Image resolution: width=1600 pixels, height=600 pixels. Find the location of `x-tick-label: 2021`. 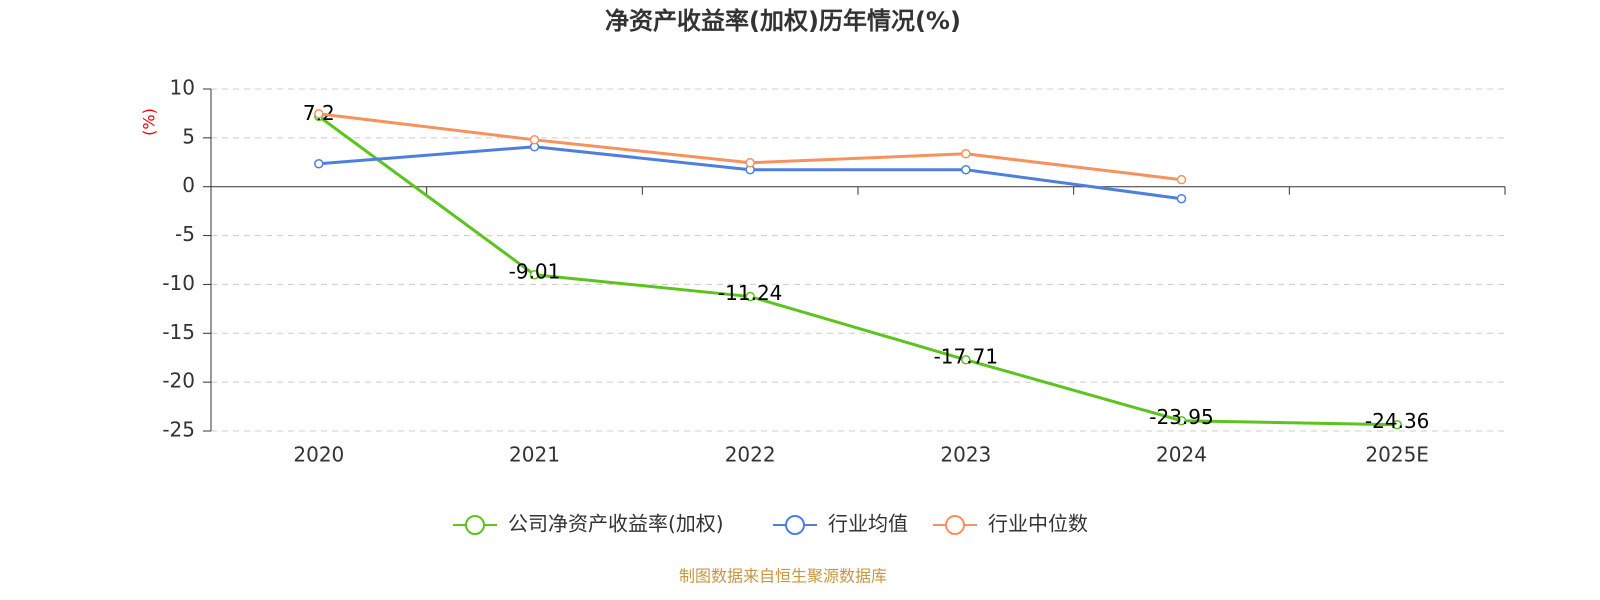

x-tick-label: 2021 is located at coordinates (534, 455).